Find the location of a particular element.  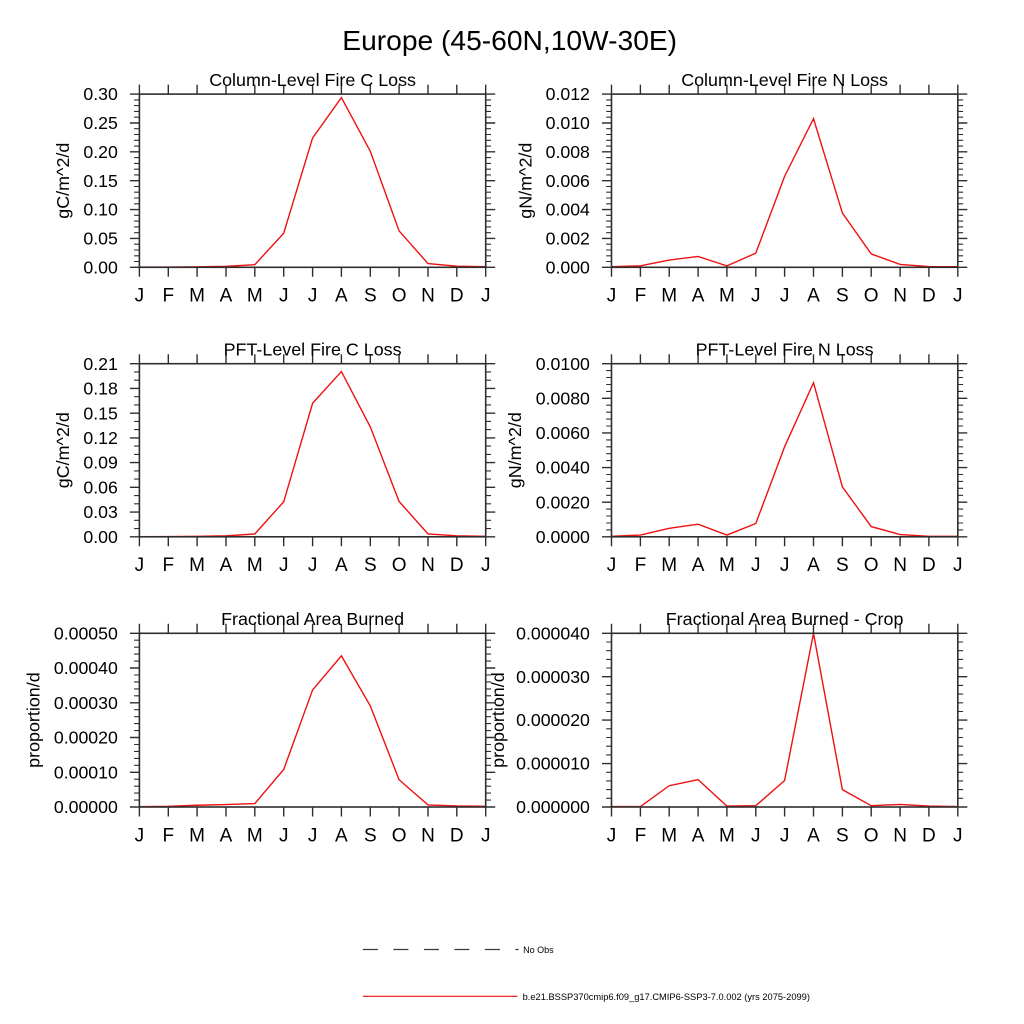

svg-text: PFT-Level Fire C Loss is located at coordinates (313, 349).